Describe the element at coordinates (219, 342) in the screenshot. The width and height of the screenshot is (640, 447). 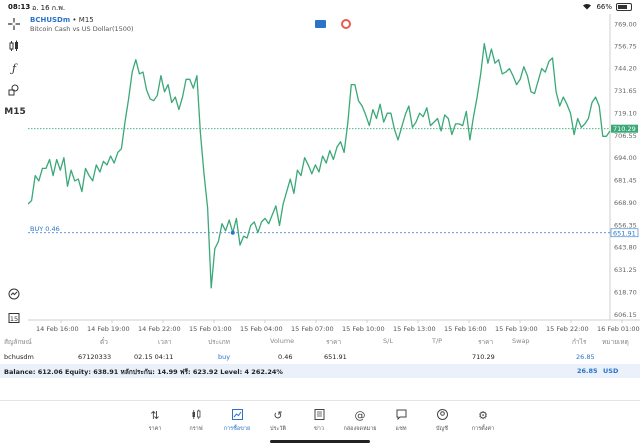
I see `col-type: ประเภท` at that location.